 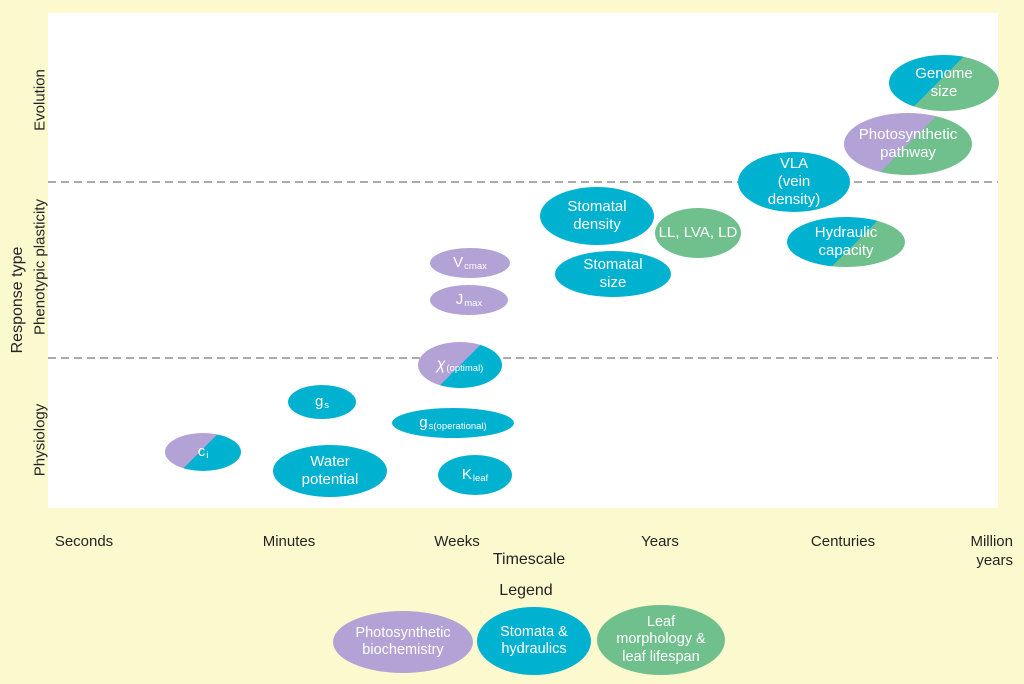 I want to click on bubble-vla-vein-density: VLA (vein density), so click(x=794, y=182).